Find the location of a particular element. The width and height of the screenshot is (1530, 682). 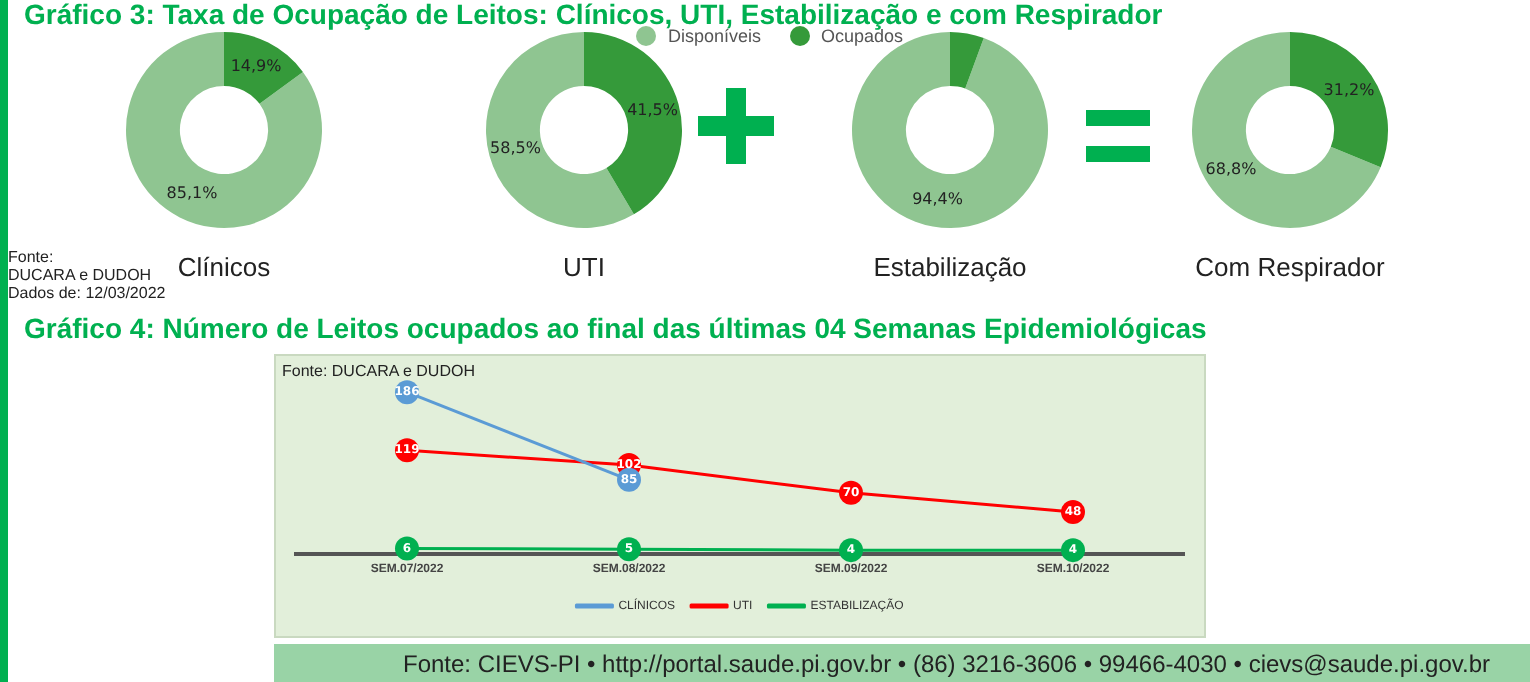

text: DUCARA e DUDOH is located at coordinates (80, 275).